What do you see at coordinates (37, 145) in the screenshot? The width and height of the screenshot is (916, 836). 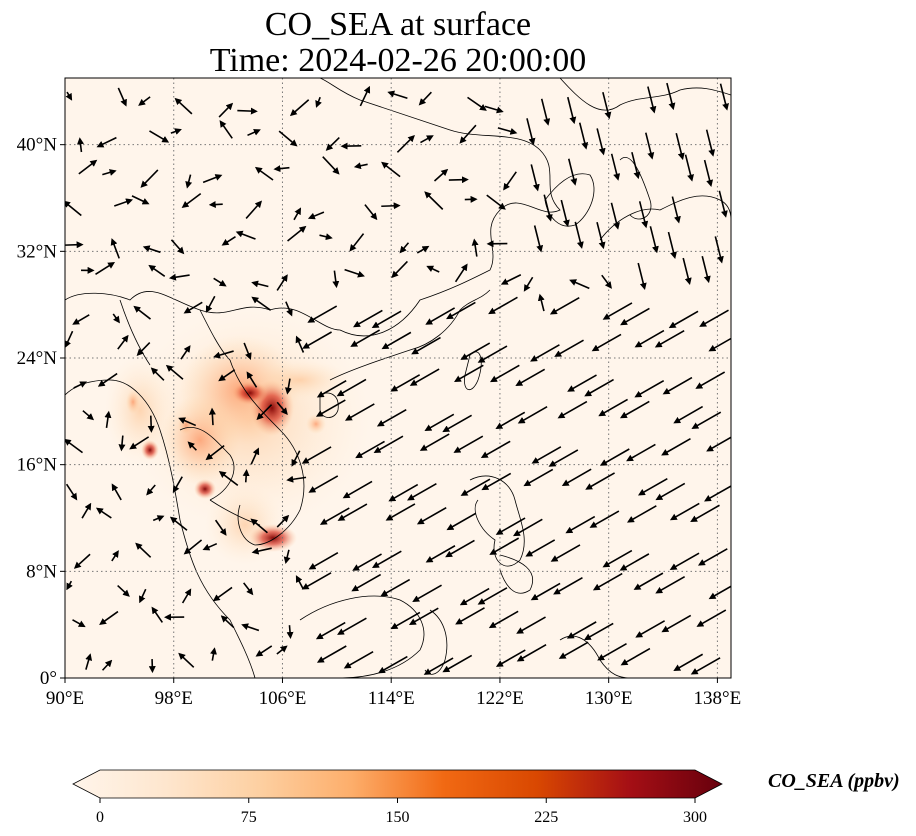 I see `y-tick-label: 40°N` at bounding box center [37, 145].